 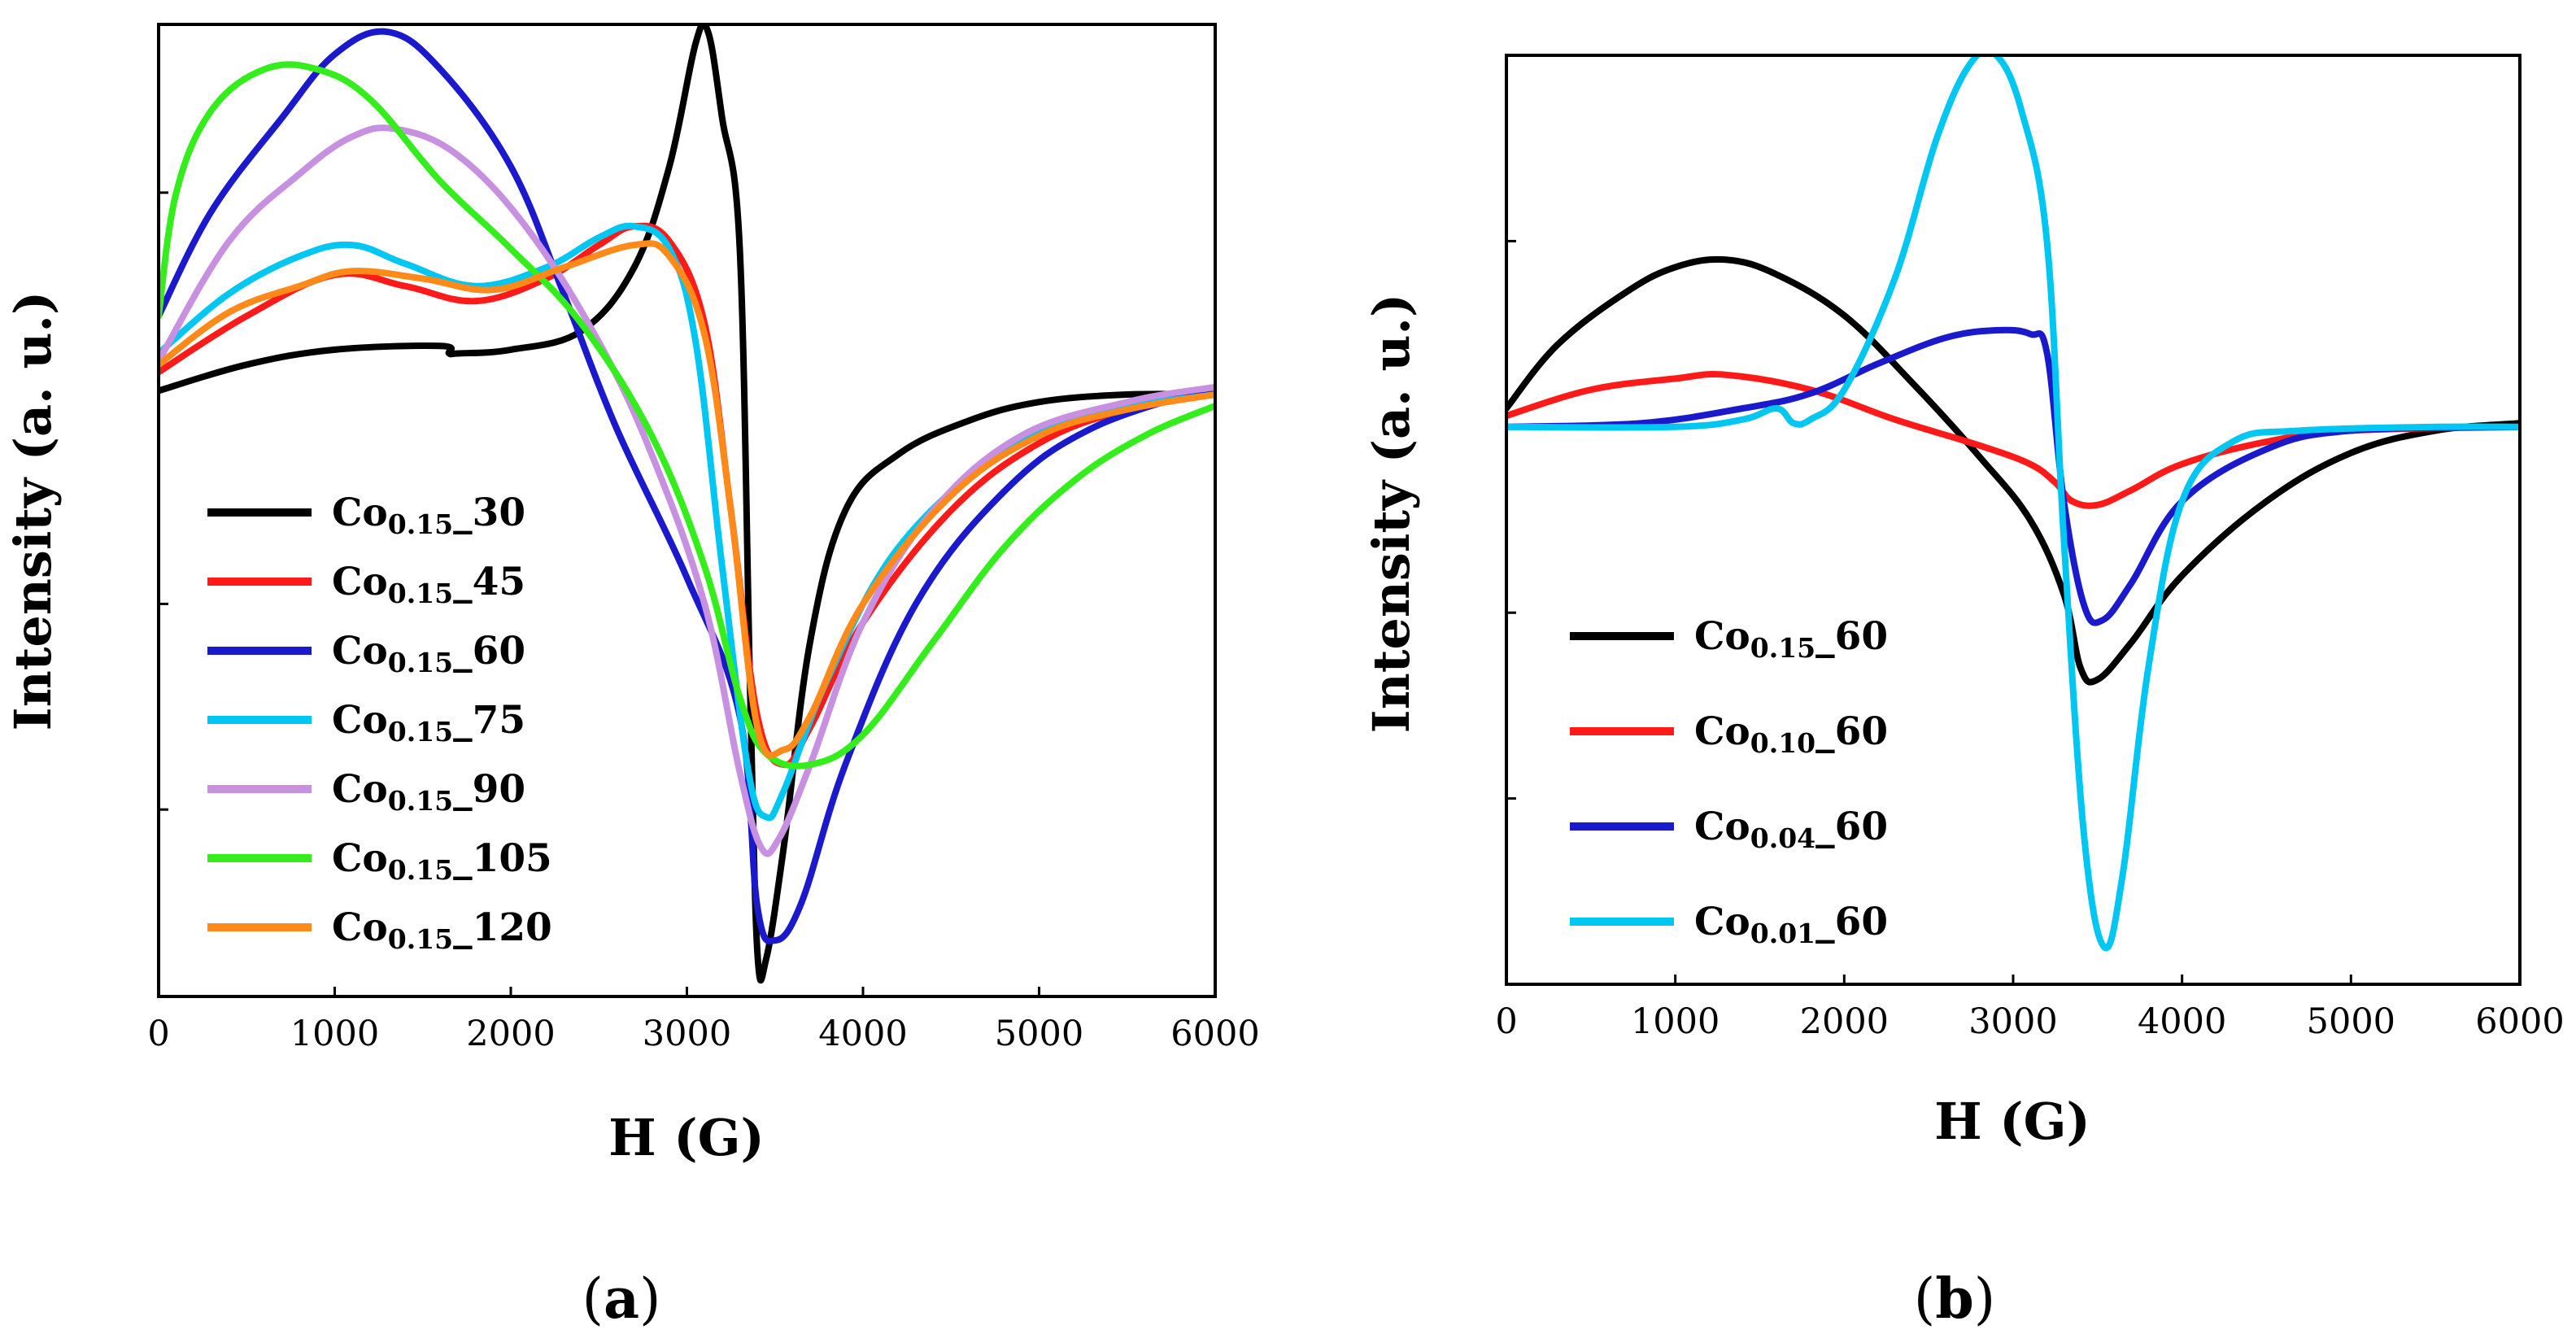 What do you see at coordinates (621, 1299) in the screenshot?
I see `panel-label: (a)` at bounding box center [621, 1299].